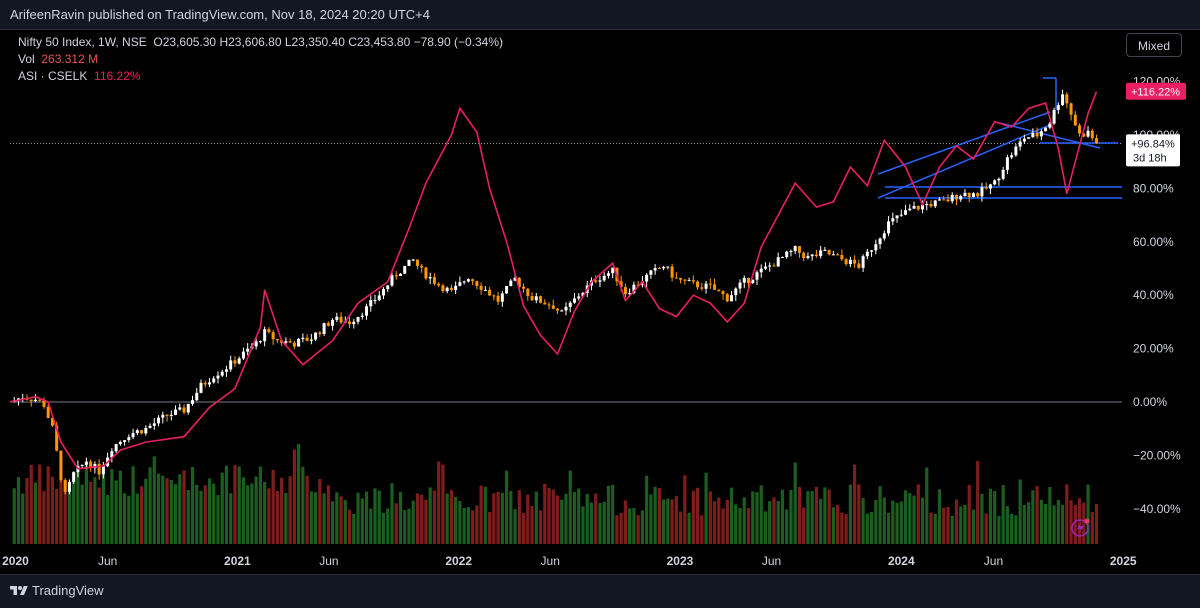 This screenshot has height=608, width=1200. Describe the element at coordinates (964, 161) in the screenshot. I see `trendline` at that location.